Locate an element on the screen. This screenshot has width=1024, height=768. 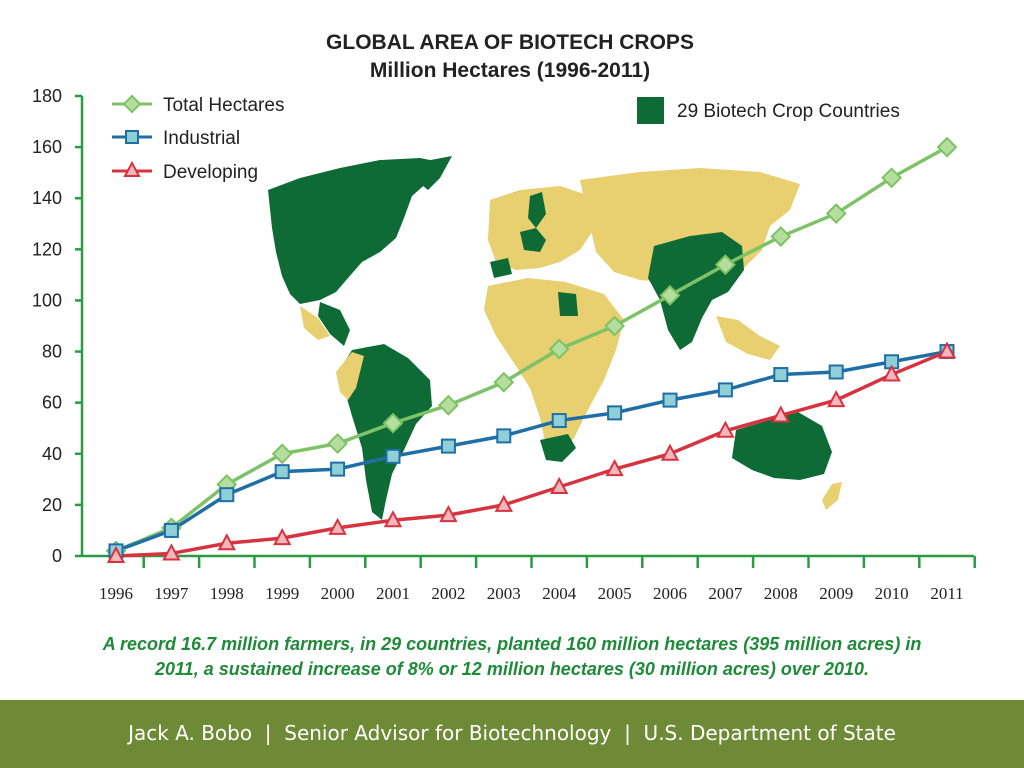
x-tick-label: 2000 is located at coordinates (338, 593).